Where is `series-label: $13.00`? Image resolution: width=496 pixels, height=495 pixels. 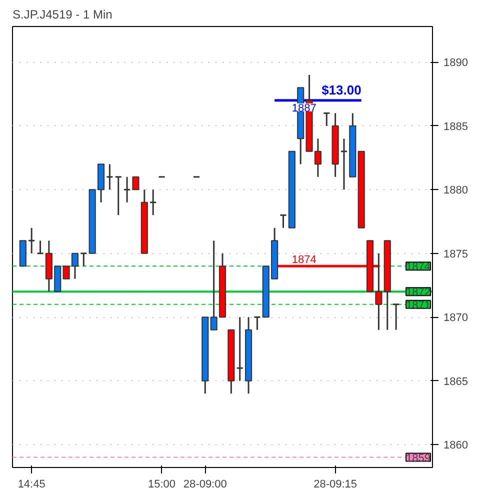
series-label: $13.00 is located at coordinates (342, 90).